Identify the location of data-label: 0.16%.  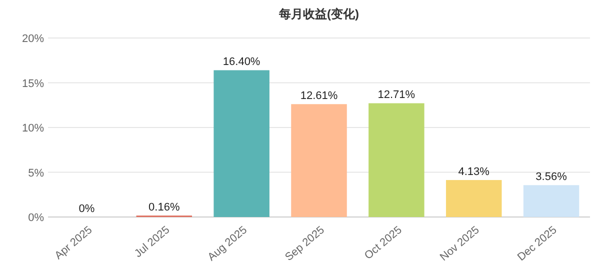
(164, 208).